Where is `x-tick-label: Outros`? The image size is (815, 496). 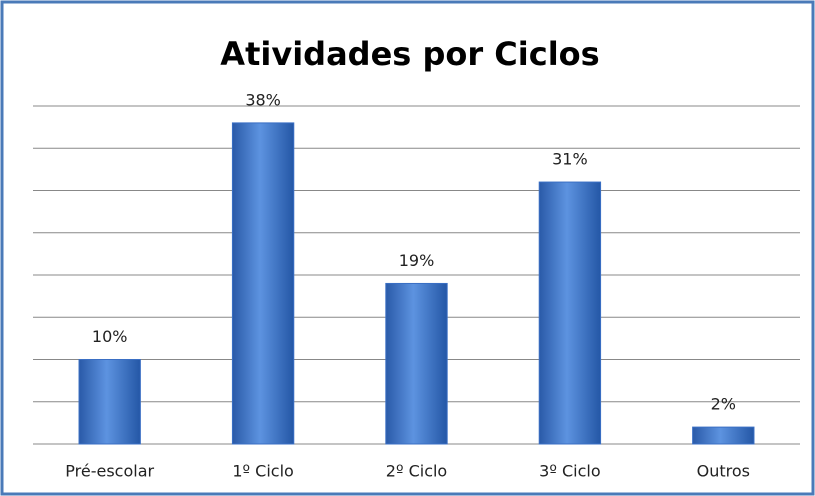
x-tick-label: Outros is located at coordinates (723, 471).